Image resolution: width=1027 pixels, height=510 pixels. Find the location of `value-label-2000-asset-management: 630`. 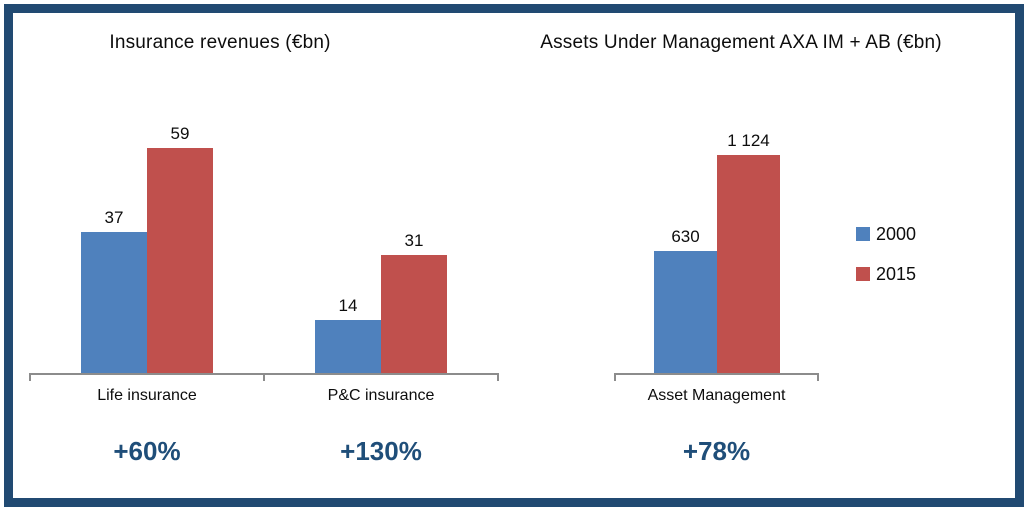

value-label-2000-asset-management: 630 is located at coordinates (685, 236).